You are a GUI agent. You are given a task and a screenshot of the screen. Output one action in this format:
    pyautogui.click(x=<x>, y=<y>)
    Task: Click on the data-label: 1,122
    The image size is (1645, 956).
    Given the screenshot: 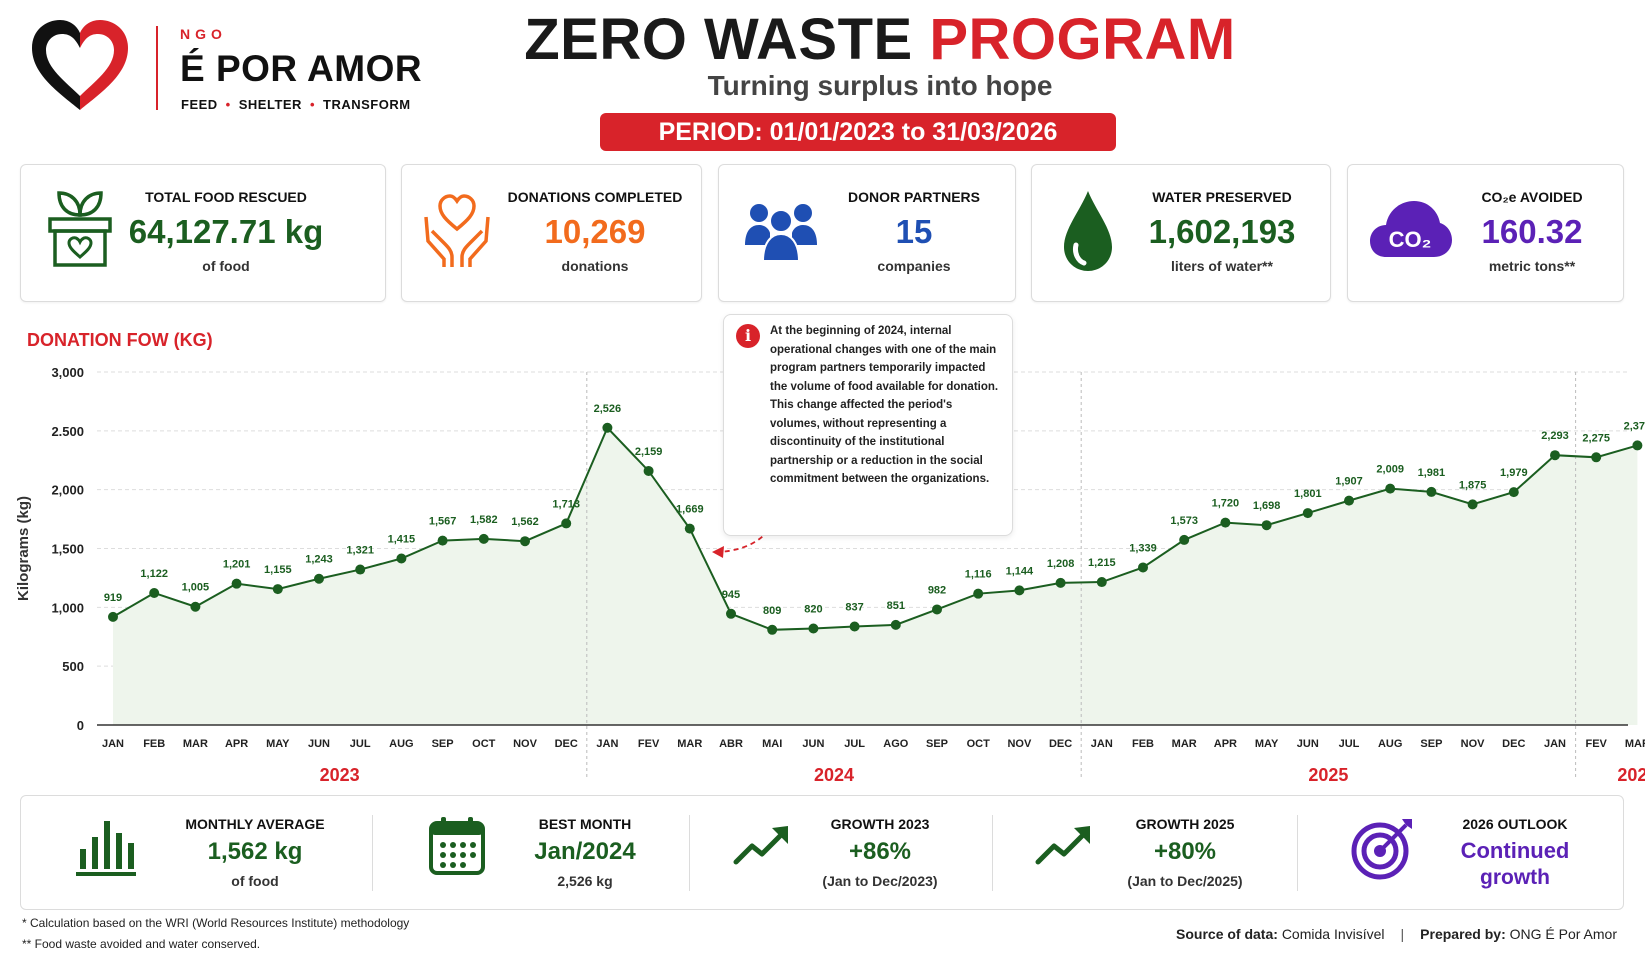 What is the action you would take?
    pyautogui.click(x=154, y=574)
    